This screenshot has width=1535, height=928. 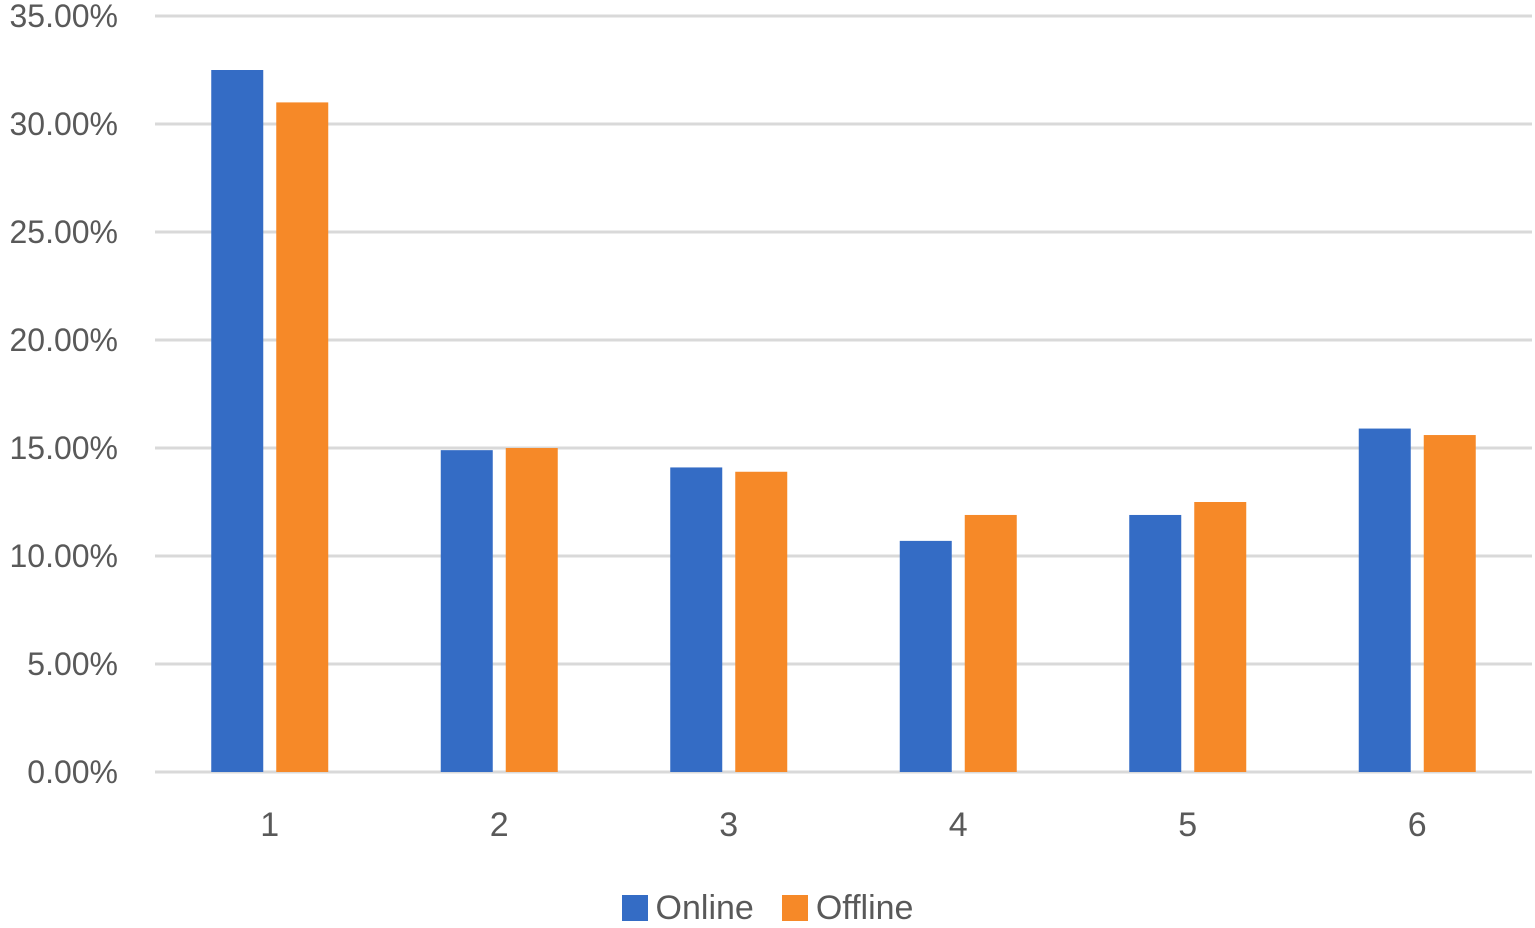 What do you see at coordinates (1417, 825) in the screenshot?
I see `x-tick-label: 6` at bounding box center [1417, 825].